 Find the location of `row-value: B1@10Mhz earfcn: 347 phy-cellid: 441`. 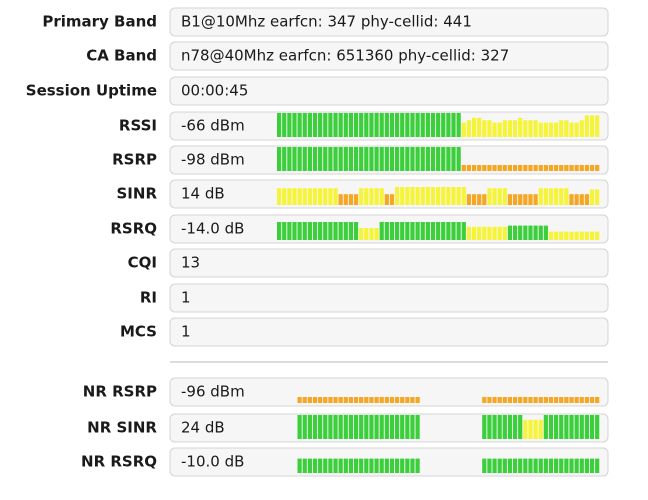

row-value: B1@10Mhz earfcn: 347 phy-cellid: 441 is located at coordinates (326, 22).